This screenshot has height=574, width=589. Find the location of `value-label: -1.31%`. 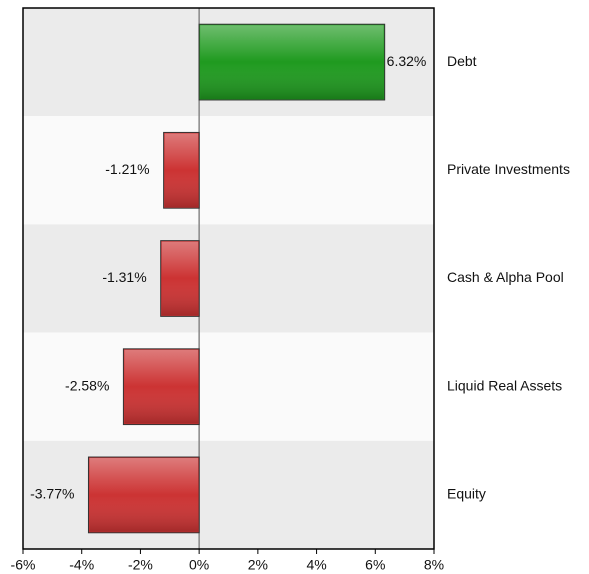

value-label: -1.31% is located at coordinates (124, 277).